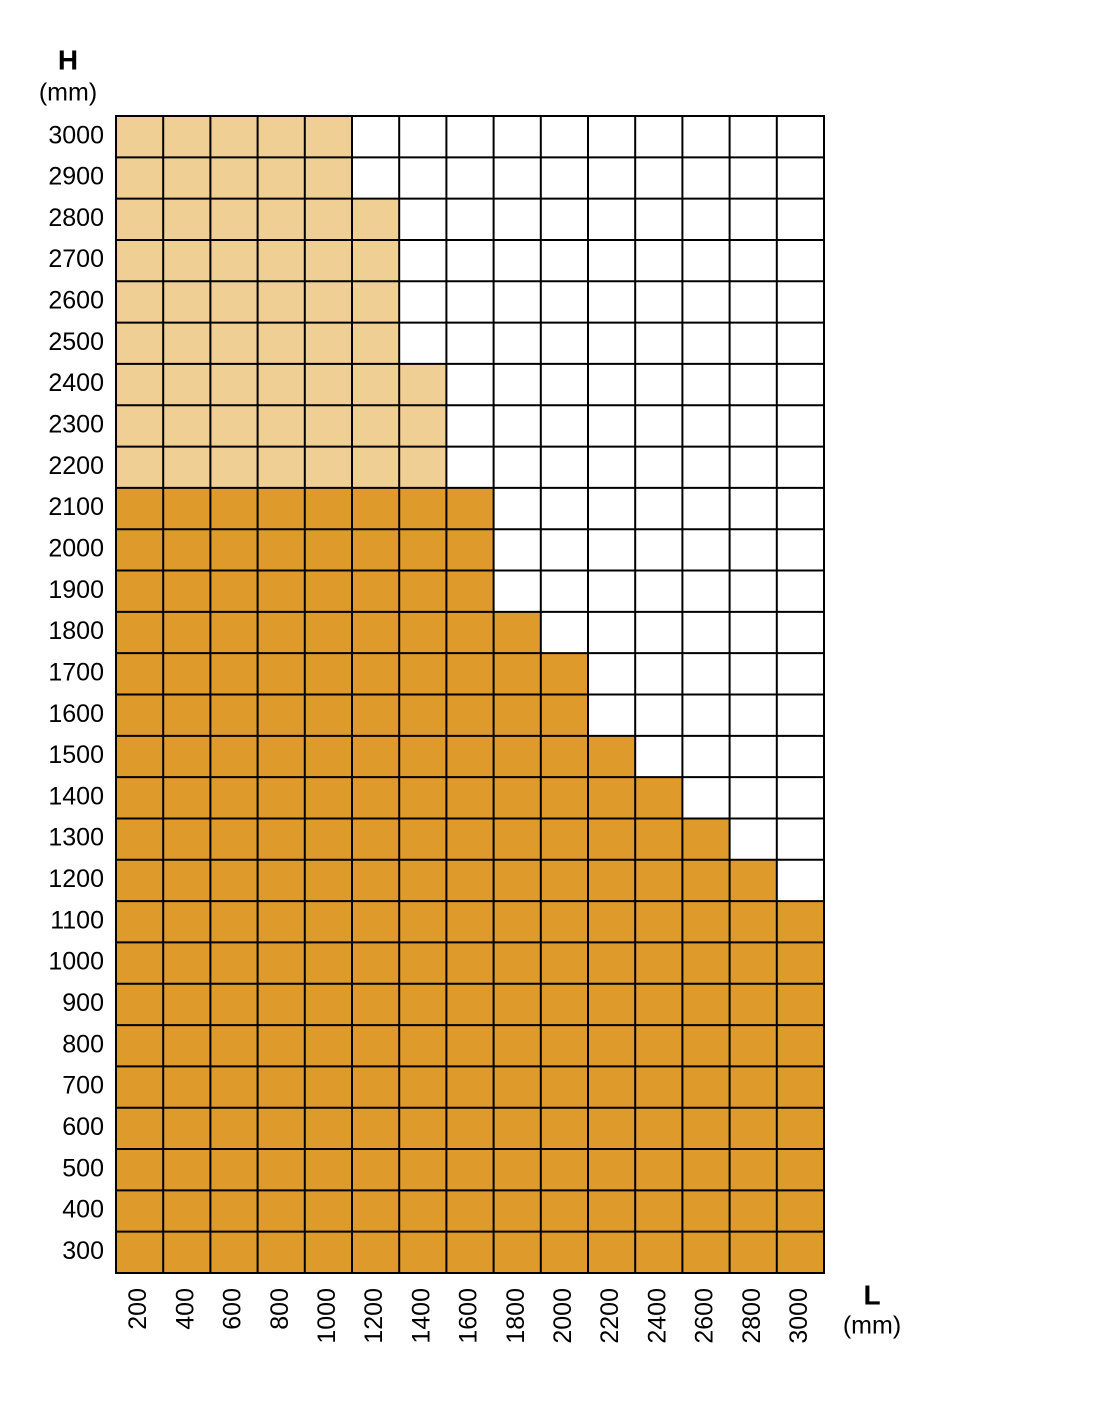 The width and height of the screenshot is (1098, 1418). What do you see at coordinates (76, 301) in the screenshot?
I see `y-tick-label: 2600` at bounding box center [76, 301].